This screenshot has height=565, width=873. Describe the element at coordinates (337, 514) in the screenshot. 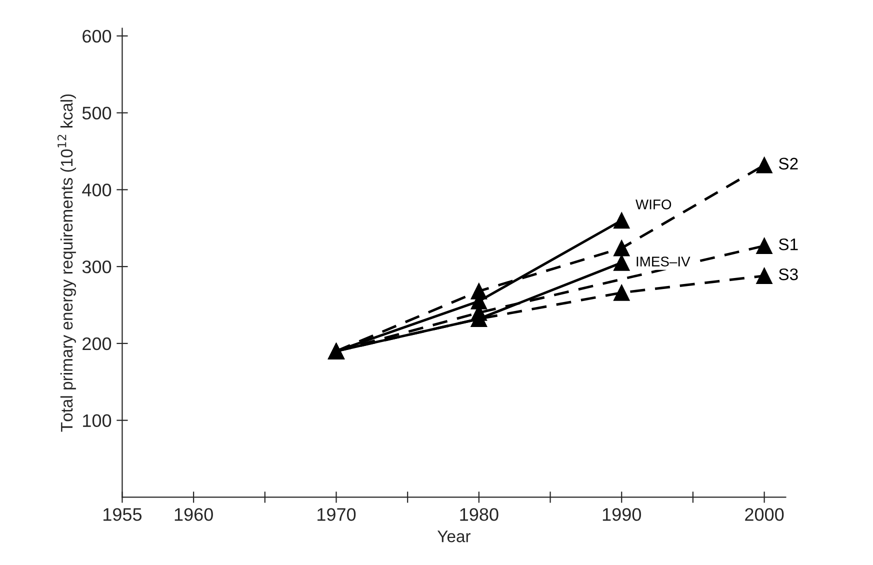

I see `x-tick-label: 1970` at that location.